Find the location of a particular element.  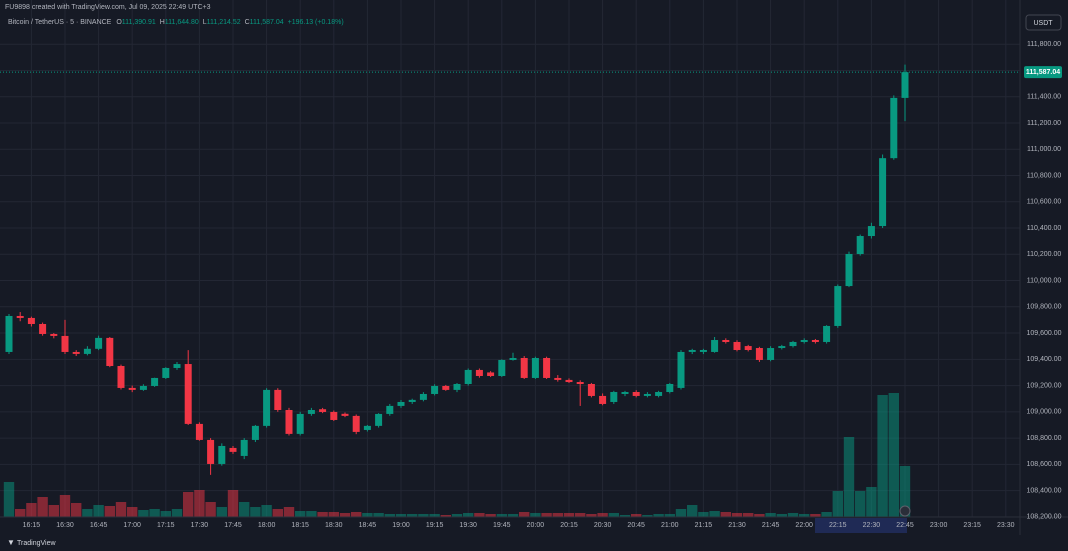

y-tick-label: 110,400.00 is located at coordinates (1044, 228).